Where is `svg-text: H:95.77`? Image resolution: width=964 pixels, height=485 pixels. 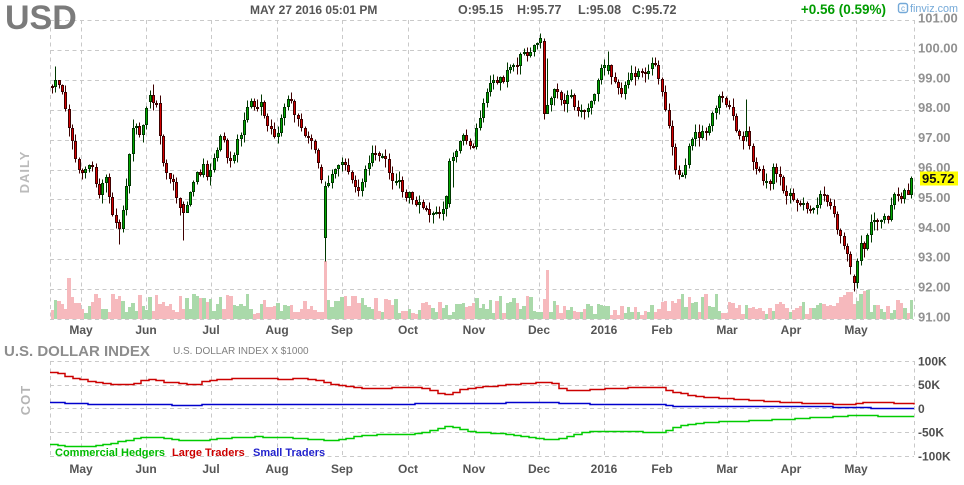 svg-text: H:95.77 is located at coordinates (539, 10).